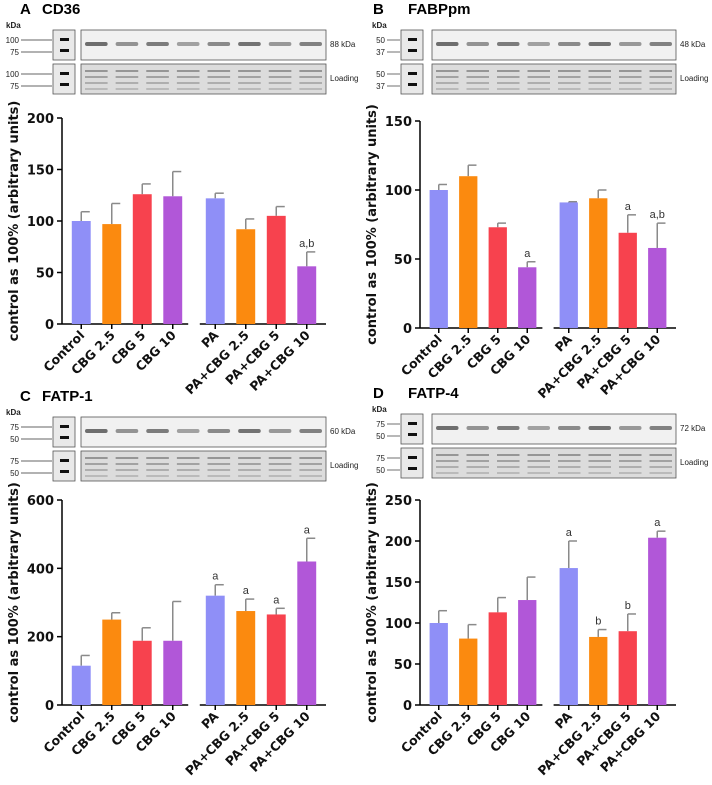  Describe the element at coordinates (563, 342) in the screenshot. I see `x-tick-label: PA` at that location.